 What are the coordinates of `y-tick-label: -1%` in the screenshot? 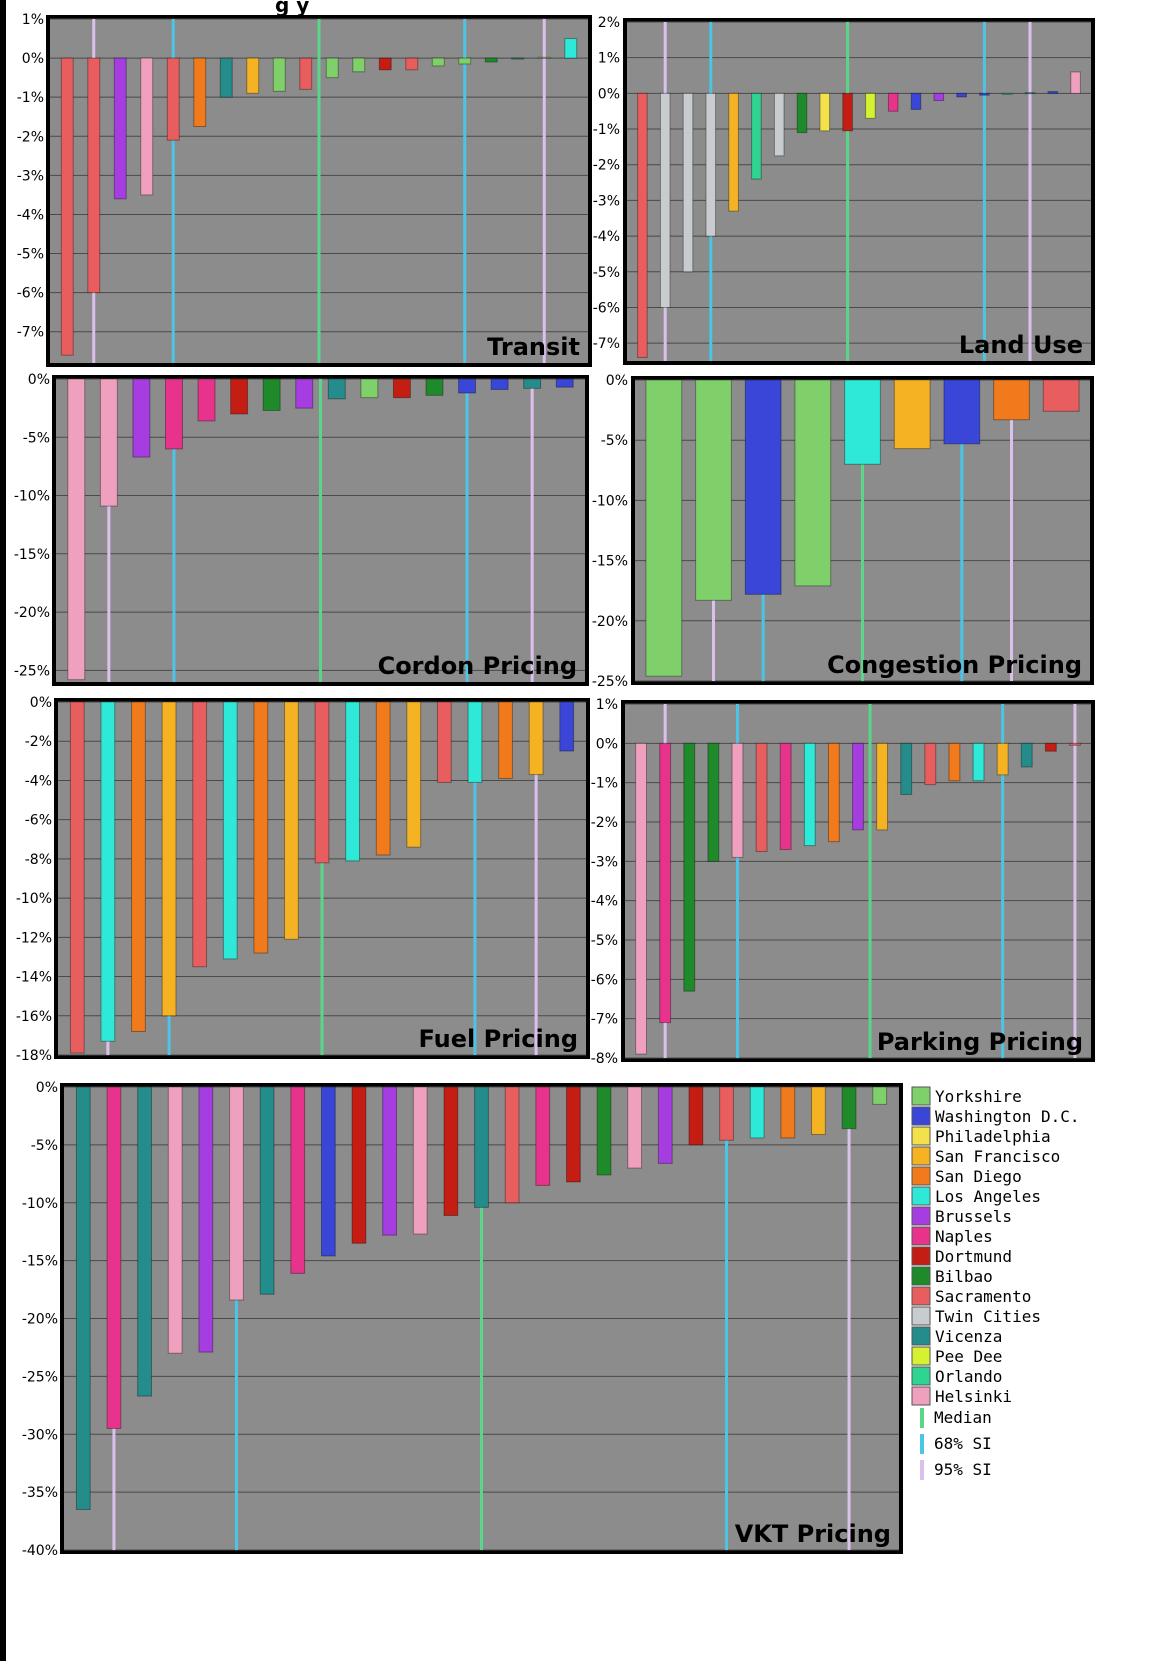 It's located at (604, 784).